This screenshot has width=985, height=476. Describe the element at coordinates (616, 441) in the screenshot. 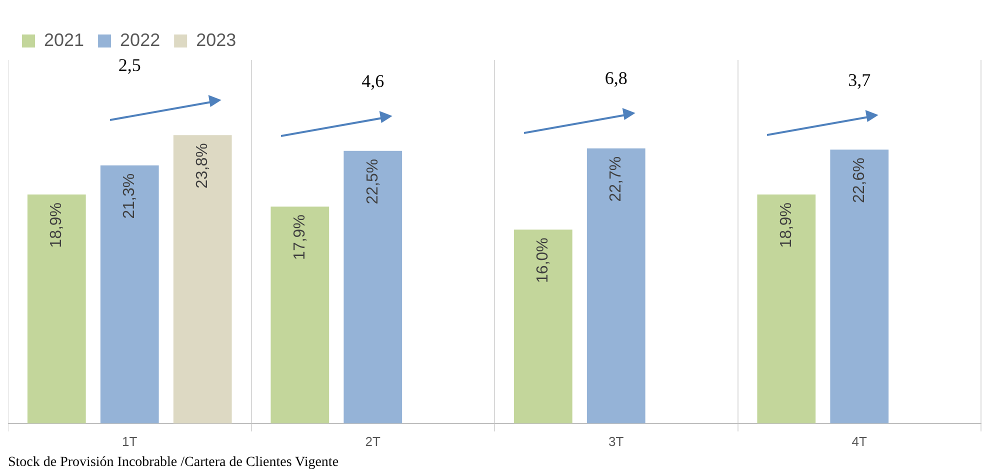

I see `x-tick-label: 3T` at that location.